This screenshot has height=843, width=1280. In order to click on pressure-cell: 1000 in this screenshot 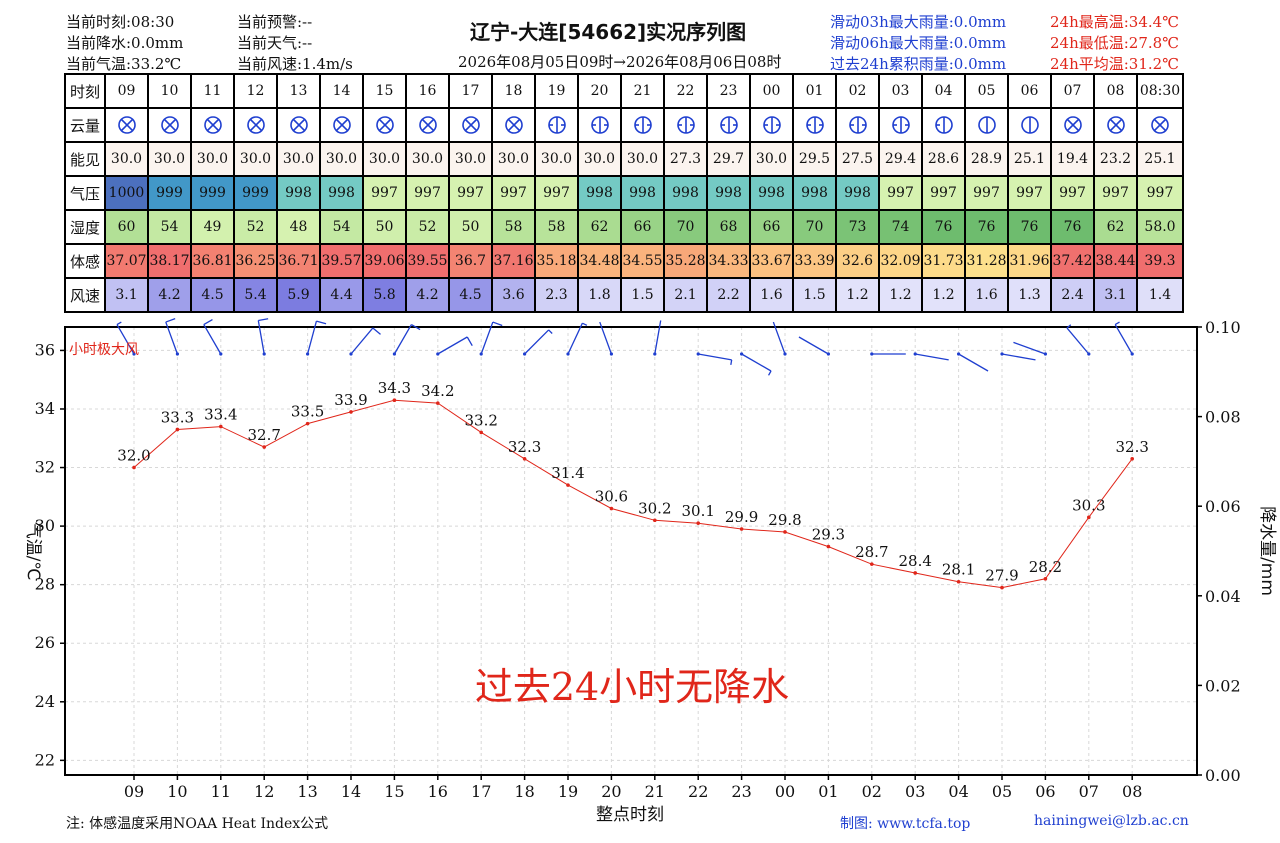, I will do `click(126, 193)`.